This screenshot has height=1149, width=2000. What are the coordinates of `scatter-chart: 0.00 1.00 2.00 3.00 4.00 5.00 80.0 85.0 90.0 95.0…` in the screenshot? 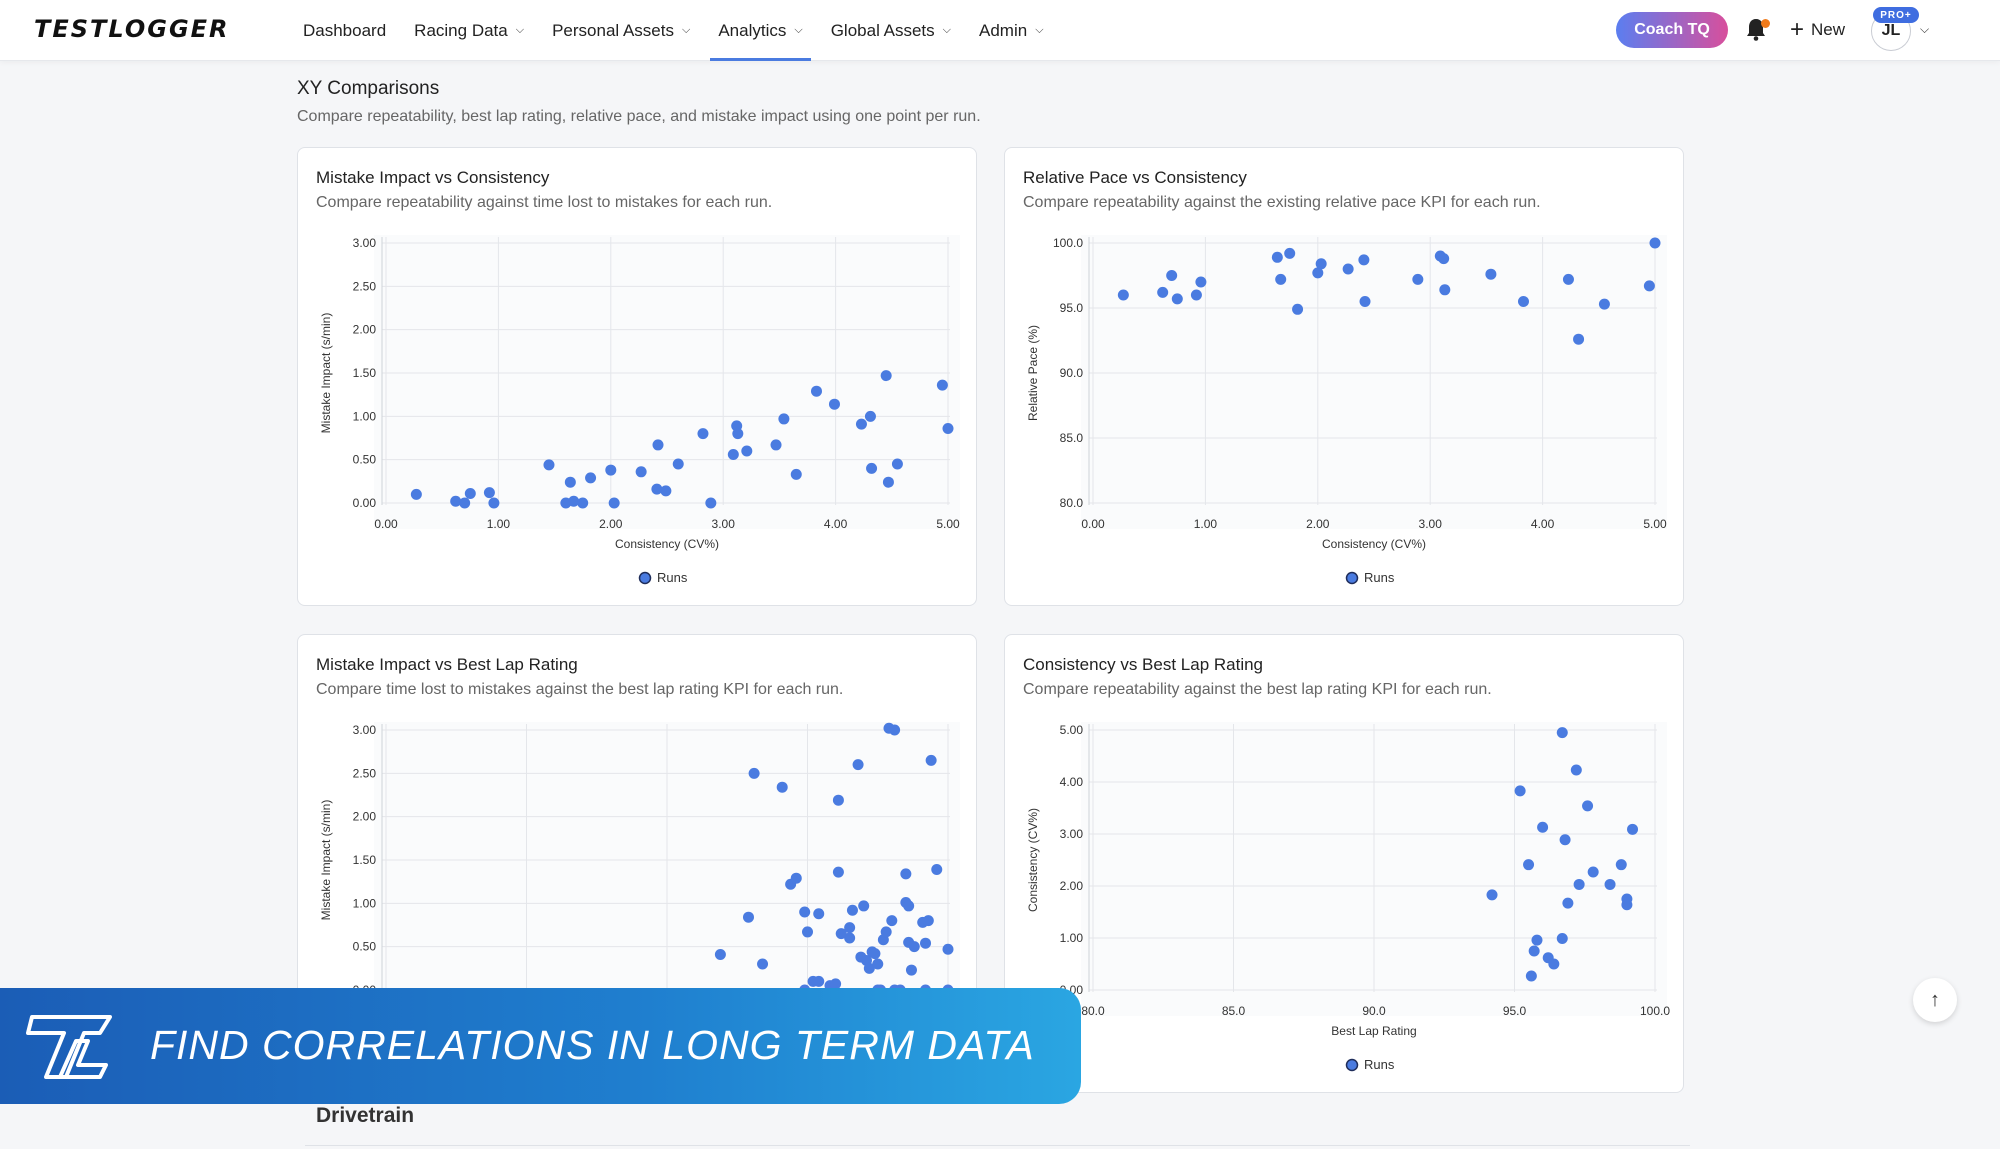 It's located at (1345, 377).